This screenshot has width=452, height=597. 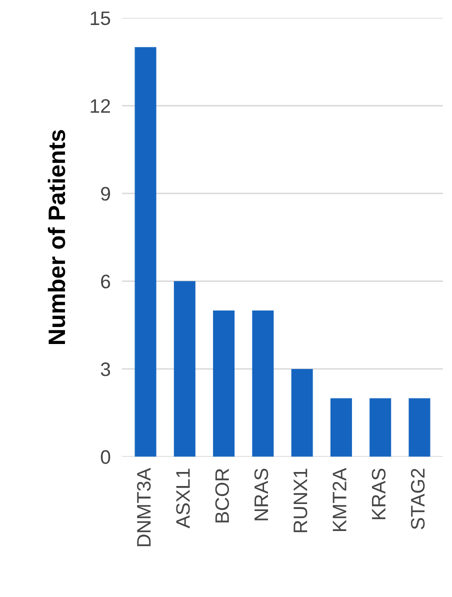 What do you see at coordinates (57, 237) in the screenshot?
I see `y-axis-title: Number of Patients` at bounding box center [57, 237].